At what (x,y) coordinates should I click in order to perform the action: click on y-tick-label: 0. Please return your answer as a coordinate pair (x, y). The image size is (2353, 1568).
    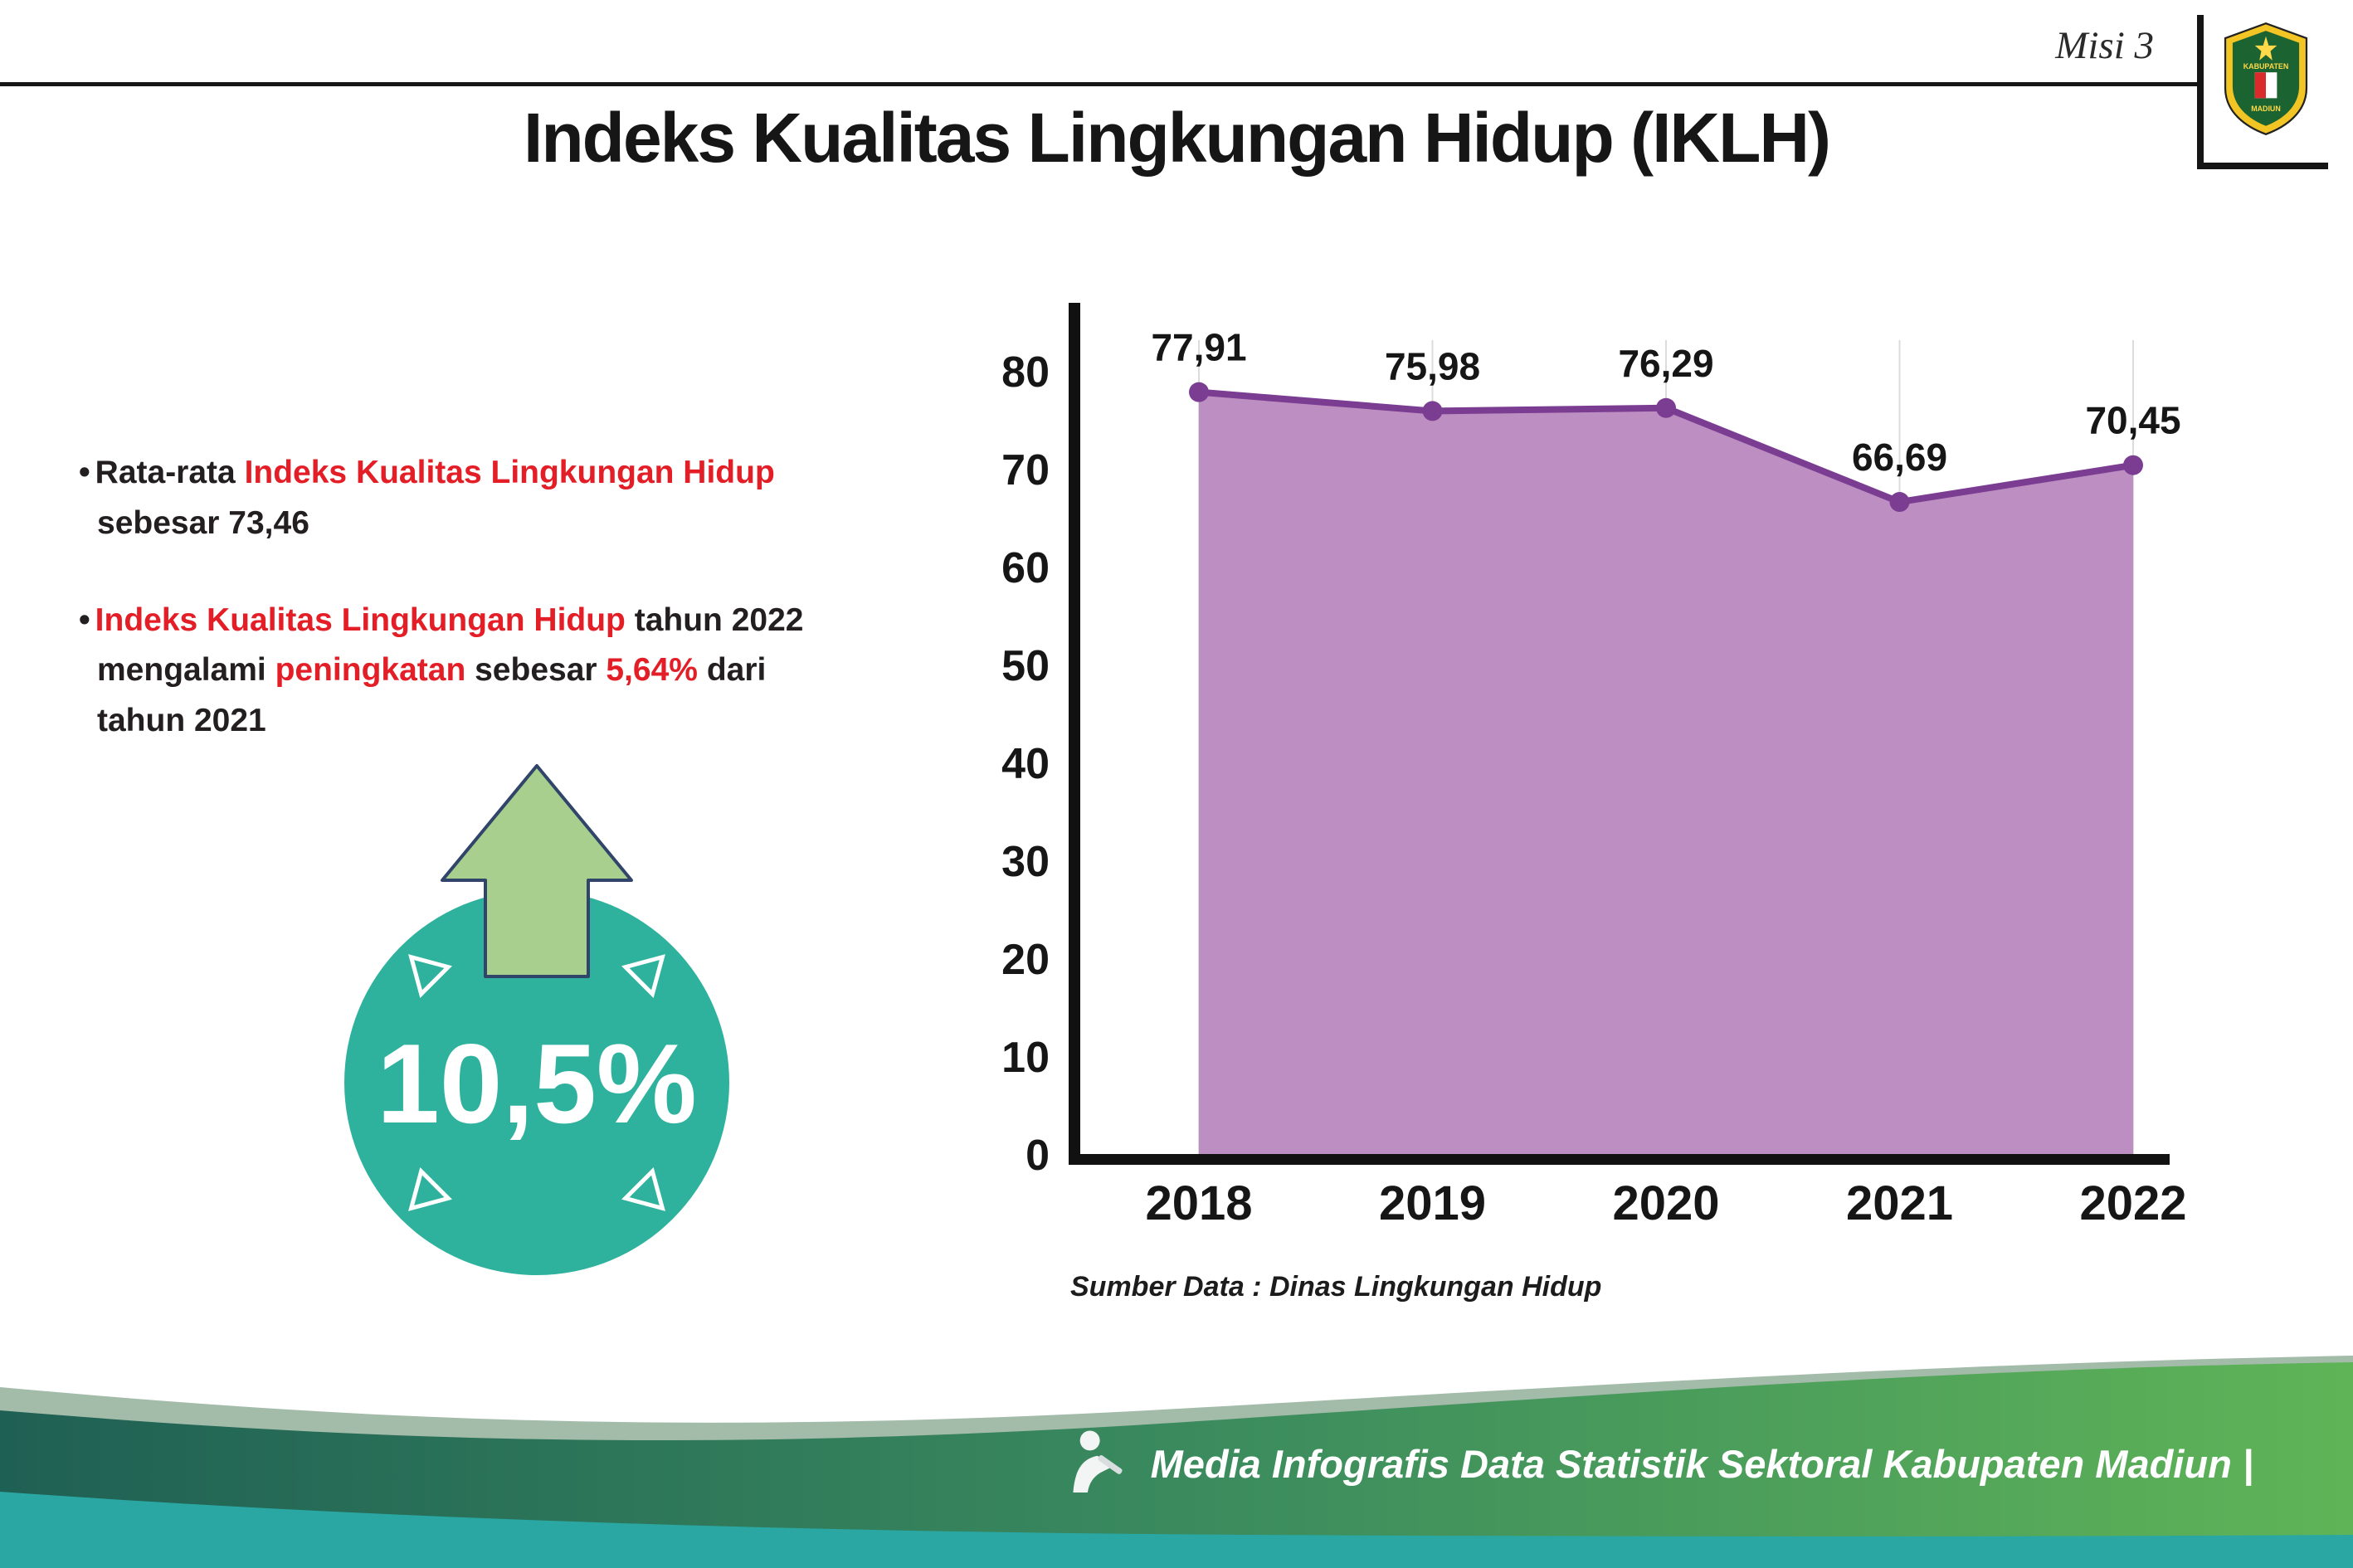
    Looking at the image, I should click on (1037, 1156).